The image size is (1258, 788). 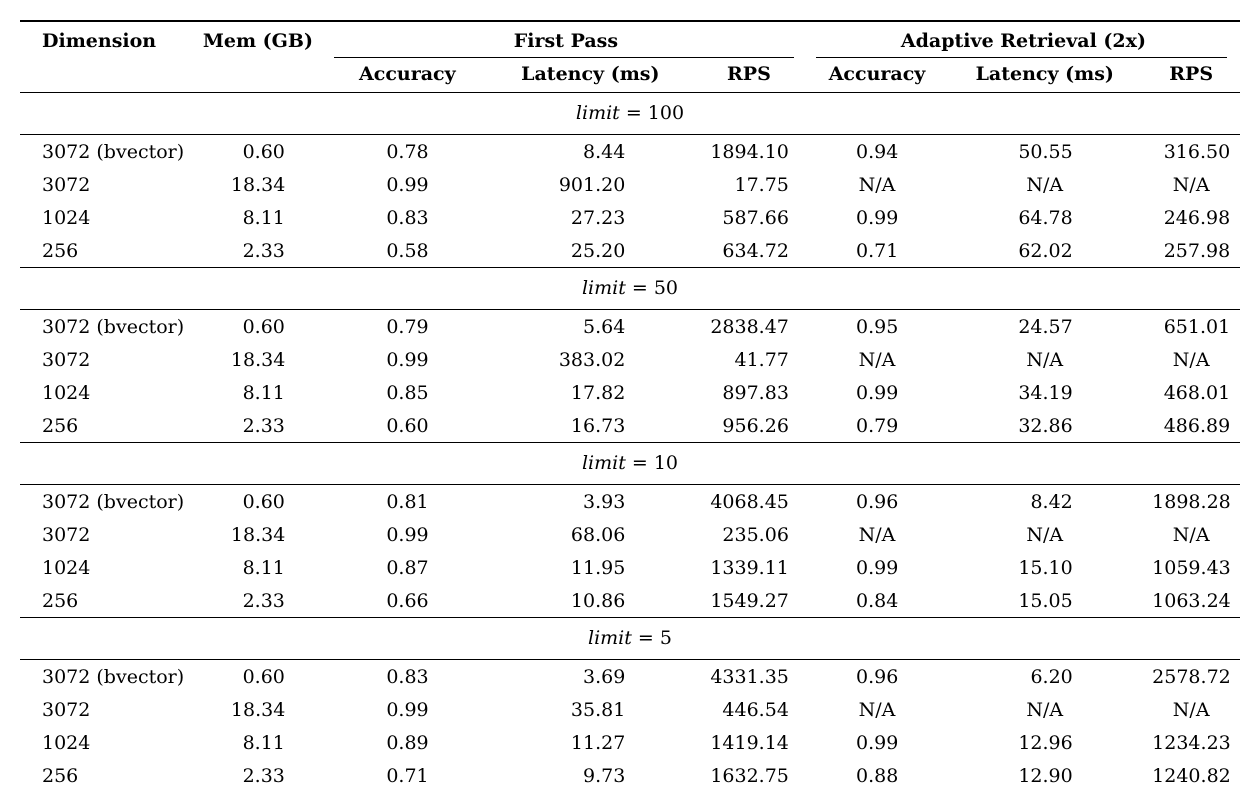 I want to click on value-cell: 235.06, so click(x=749, y=534).